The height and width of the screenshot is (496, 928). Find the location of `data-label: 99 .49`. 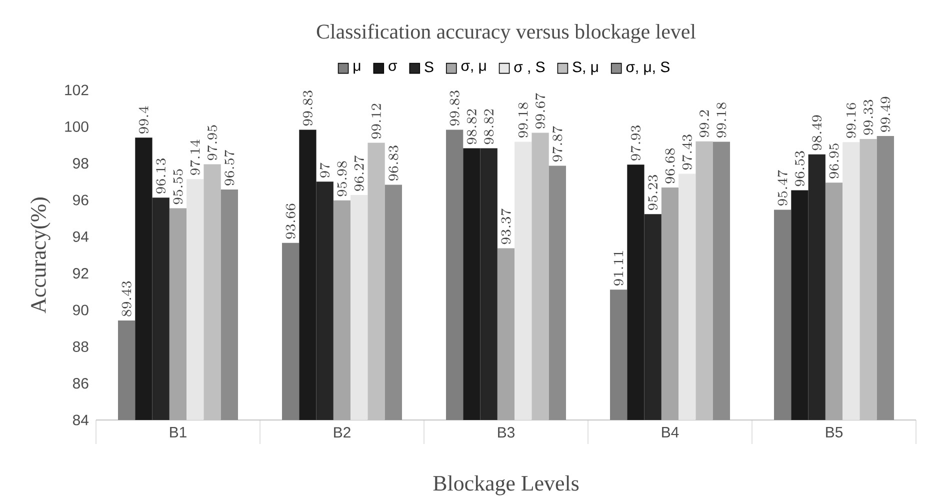

data-label: 99 .49 is located at coordinates (885, 114).